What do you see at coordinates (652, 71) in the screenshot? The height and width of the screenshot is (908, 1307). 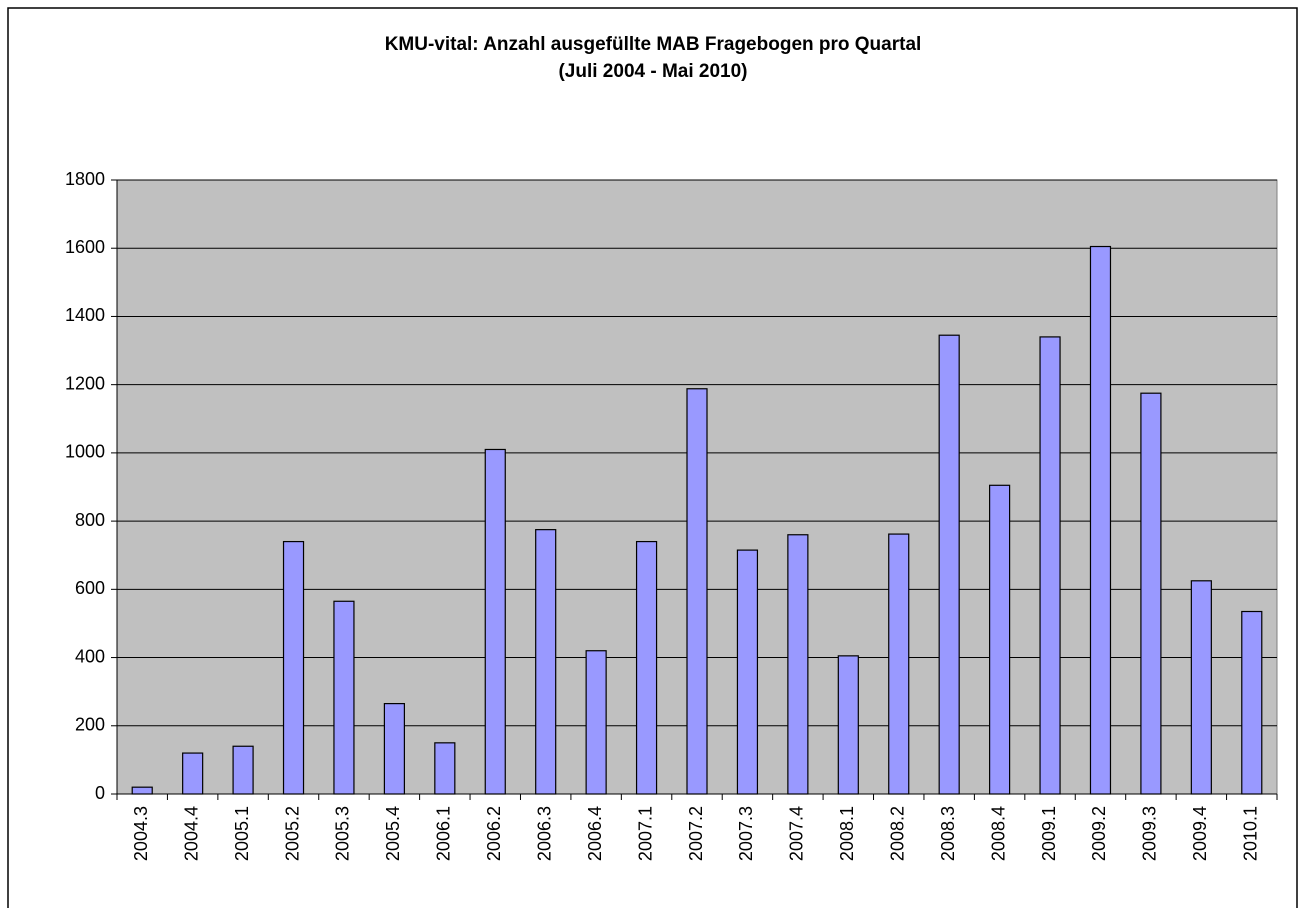 I see `chart-subtitle: (Juli 2004 - Mai 2010)` at bounding box center [652, 71].